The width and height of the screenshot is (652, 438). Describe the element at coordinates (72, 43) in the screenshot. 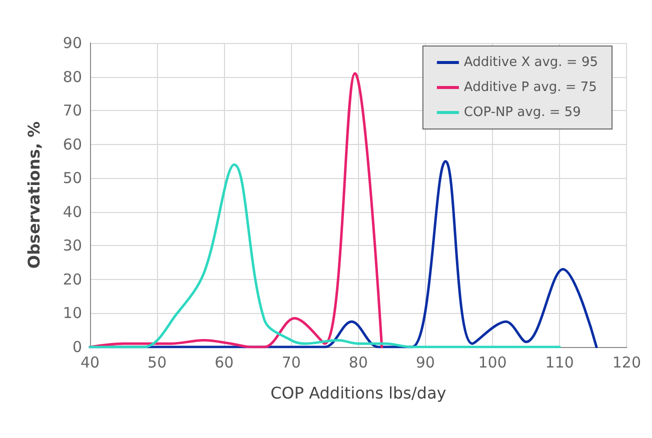

I see `y-tick-label: 90` at that location.